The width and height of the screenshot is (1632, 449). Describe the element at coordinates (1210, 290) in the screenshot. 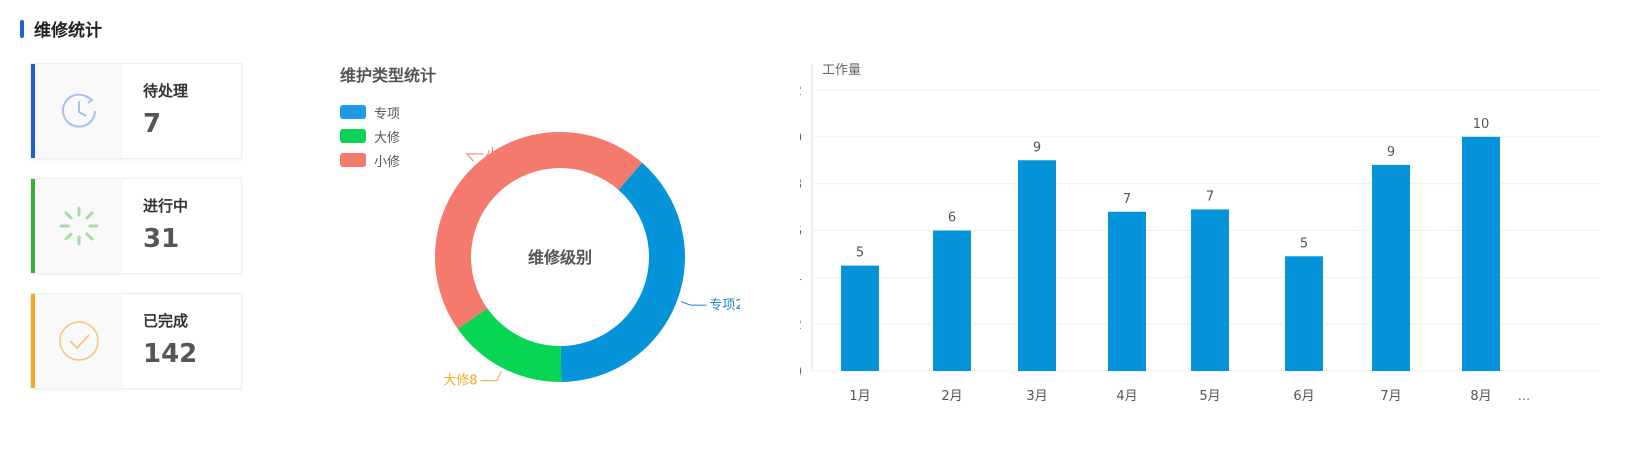

I see `bar-5月` at that location.